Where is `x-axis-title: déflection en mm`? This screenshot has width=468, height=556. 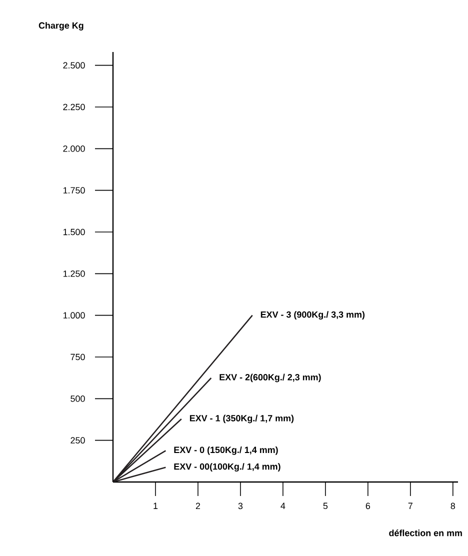 x-axis-title: déflection en mm is located at coordinates (425, 533).